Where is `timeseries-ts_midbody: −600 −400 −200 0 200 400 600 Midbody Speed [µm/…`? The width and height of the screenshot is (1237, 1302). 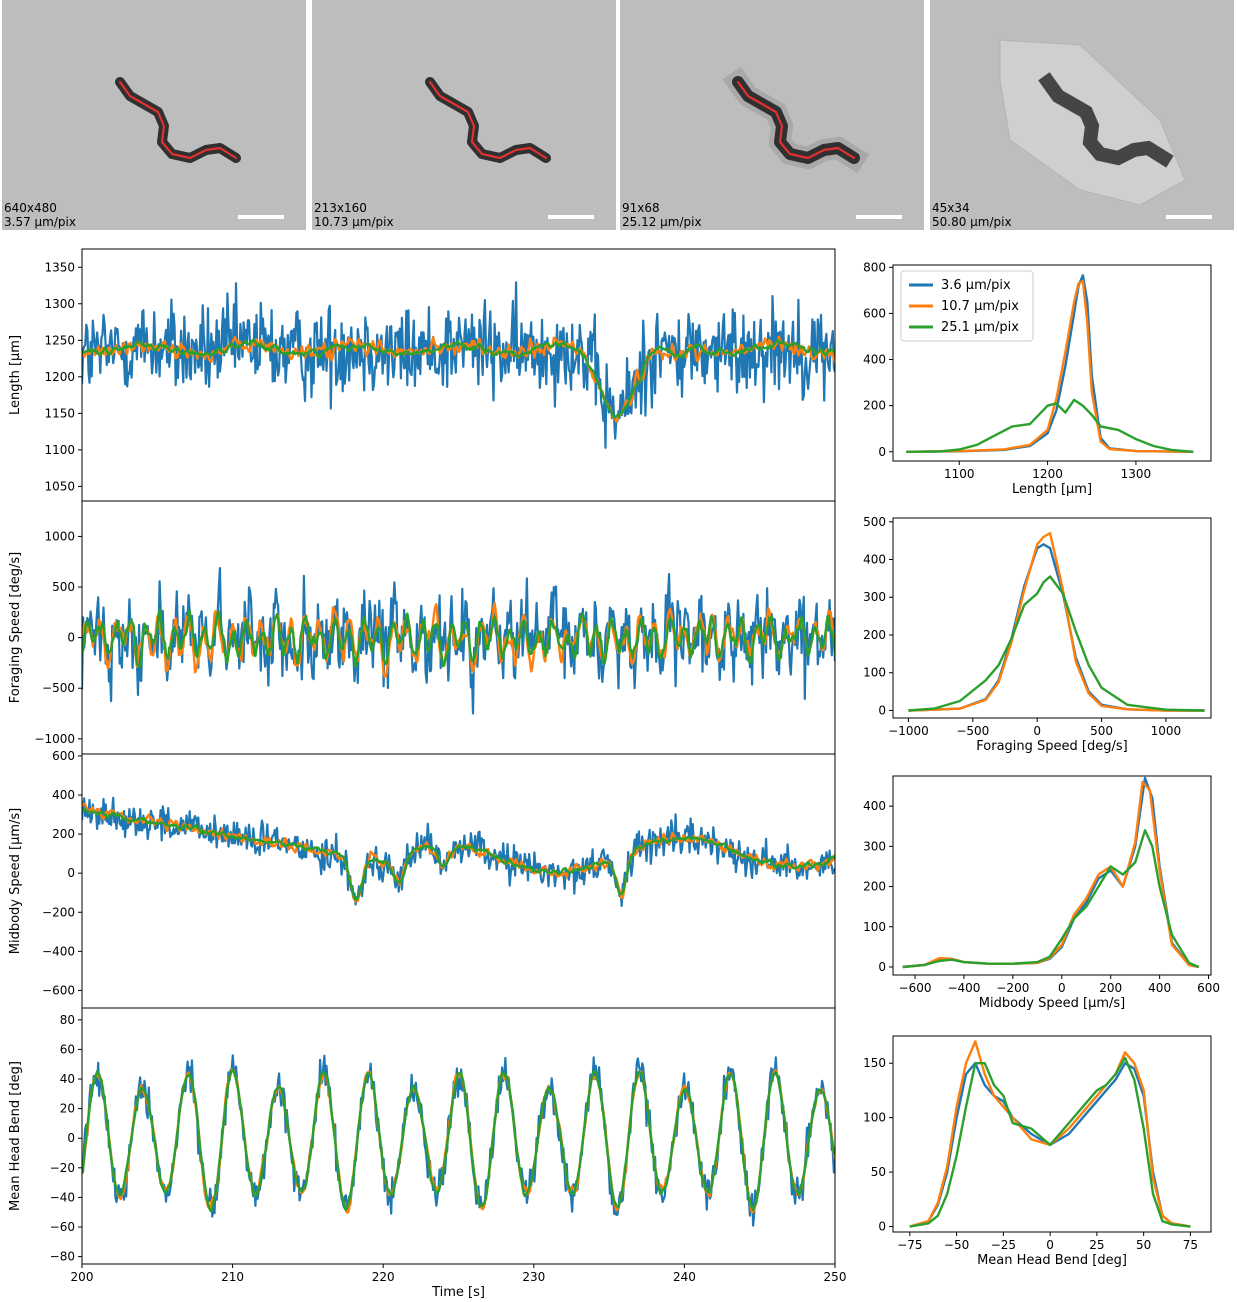 timeseries-ts_midbody: −600 −400 −200 0 200 400 600 Midbody Speed [µm/… is located at coordinates (422, 879).